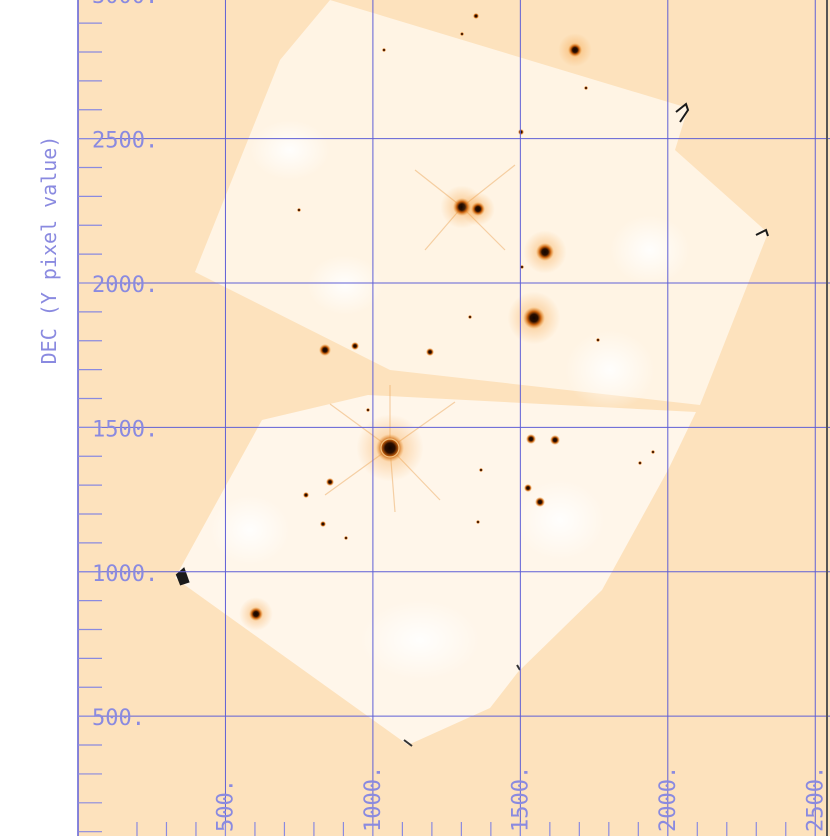 This screenshot has width=830, height=840. What do you see at coordinates (125, 285) in the screenshot?
I see `y-tick-label: 2000.` at bounding box center [125, 285].